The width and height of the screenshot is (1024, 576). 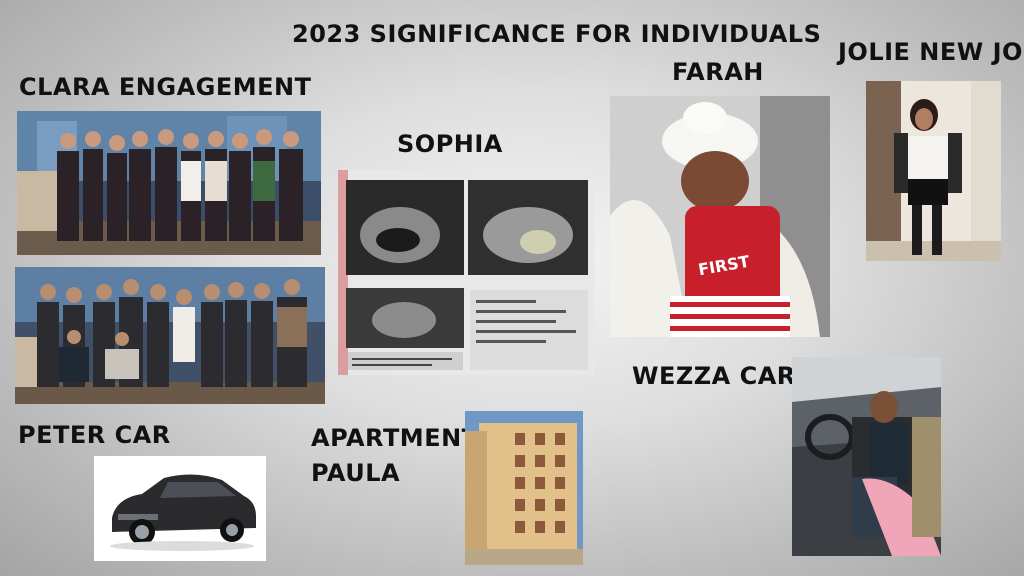 What do you see at coordinates (866, 456) in the screenshot?
I see `wezza-car-photo` at bounding box center [866, 456].